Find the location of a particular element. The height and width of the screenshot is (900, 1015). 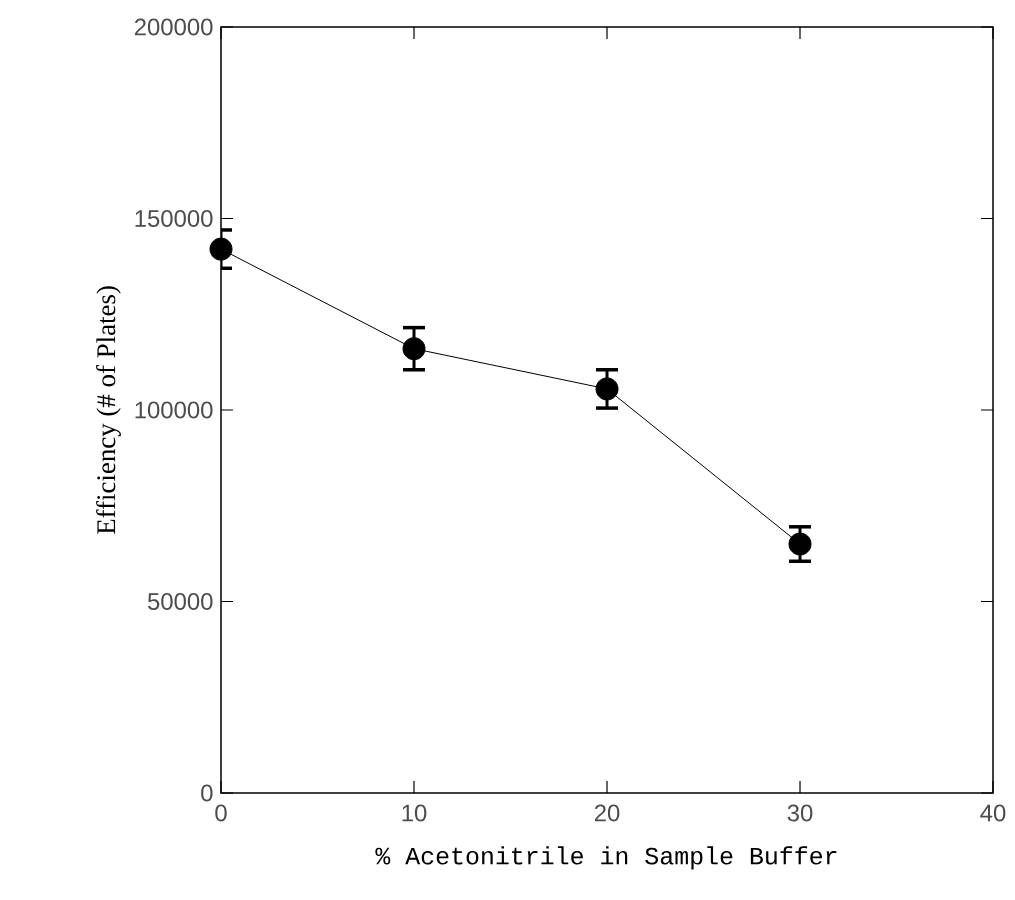

y-axis-title: Efficiency (# of Plates) is located at coordinates (108, 410).